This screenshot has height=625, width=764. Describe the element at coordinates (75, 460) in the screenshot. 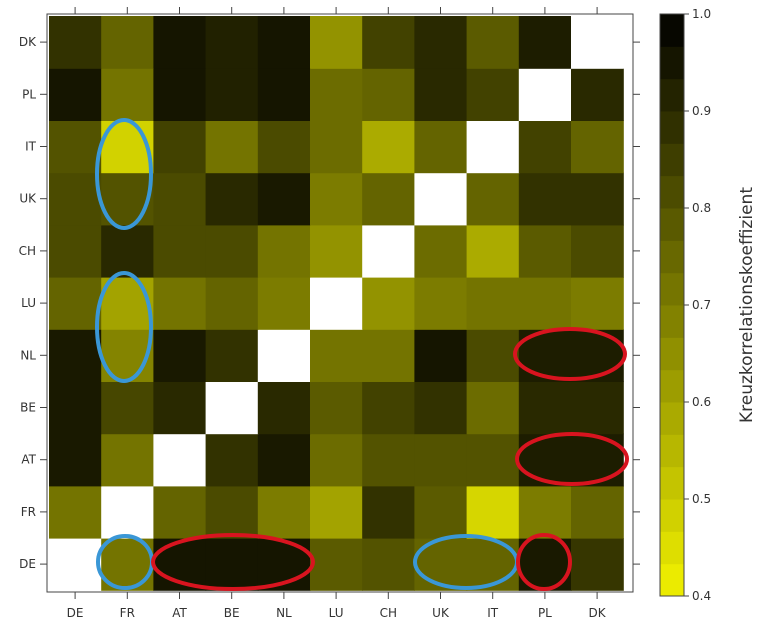

I see `heatmap-cell-AT-DE` at that location.